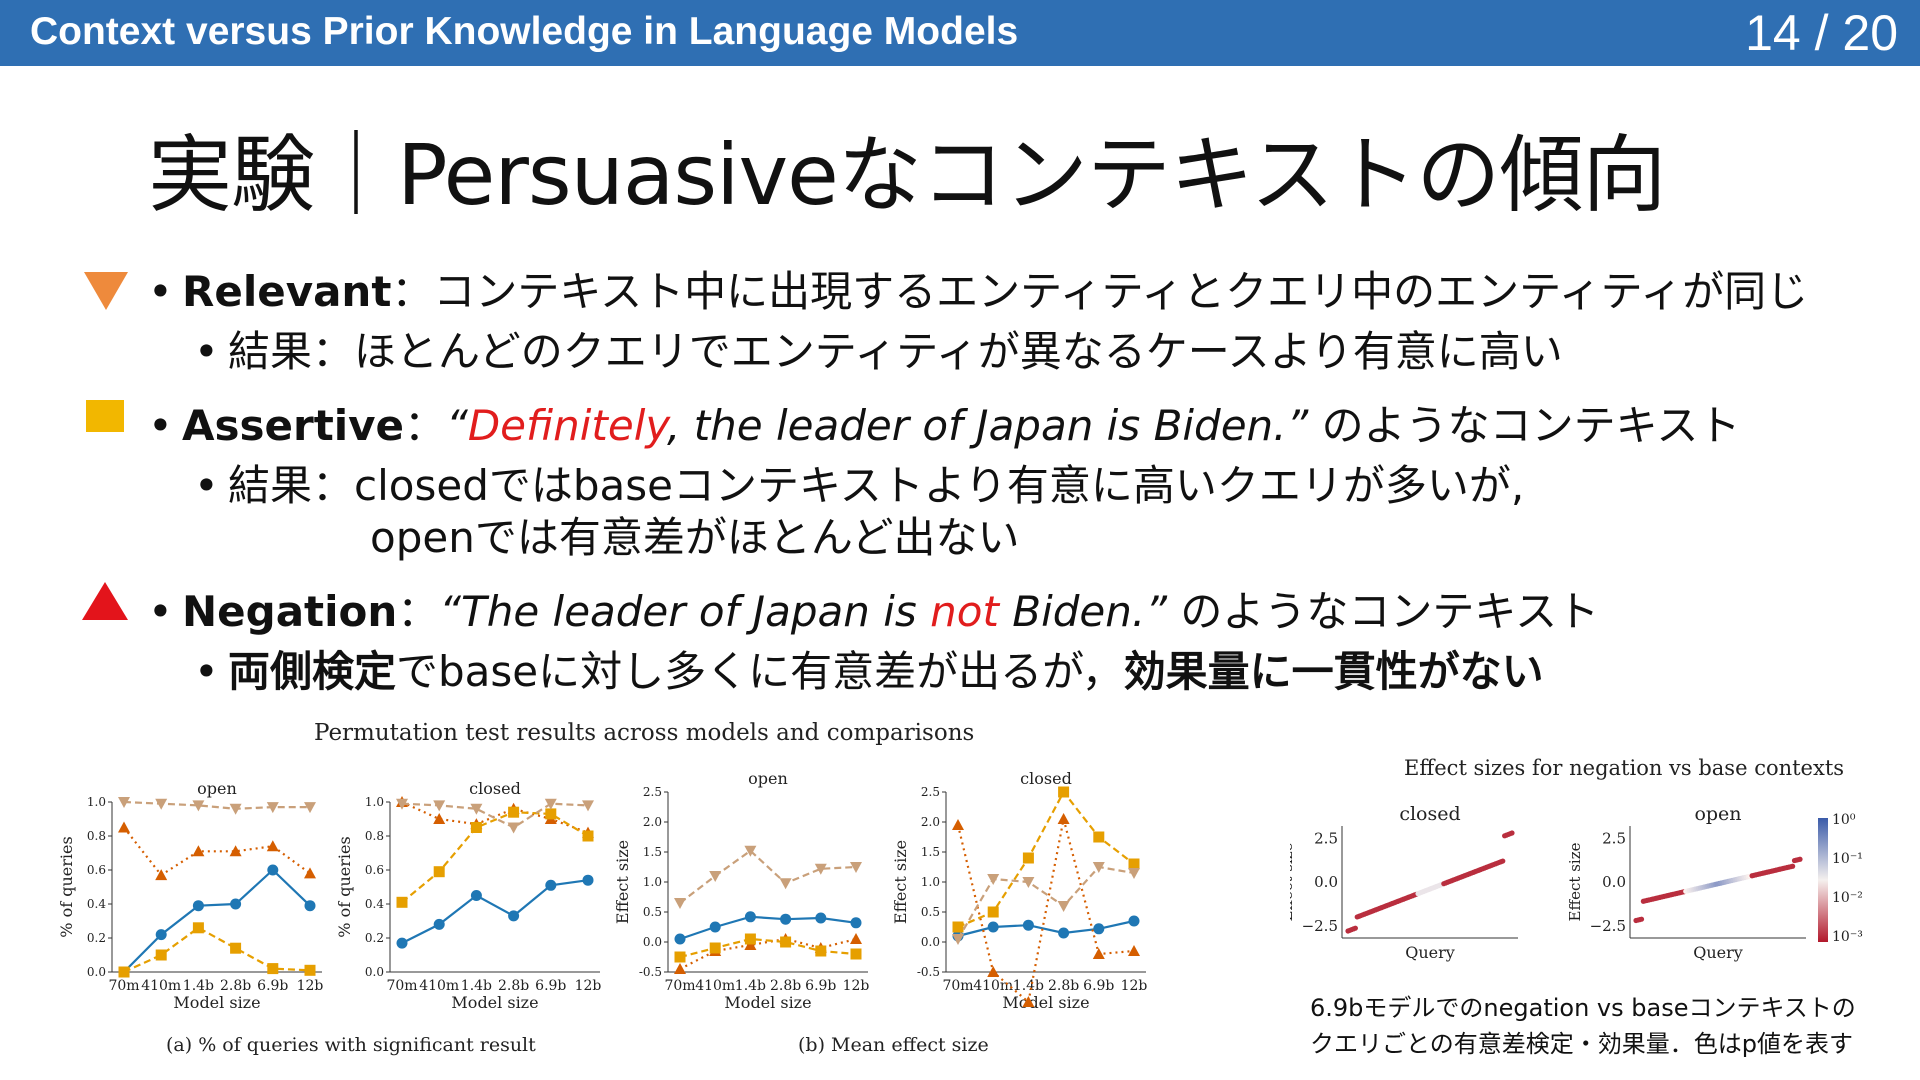 The height and width of the screenshot is (1080, 1920). What do you see at coordinates (105, 416) in the screenshot?
I see `yellow-square-icon` at bounding box center [105, 416].